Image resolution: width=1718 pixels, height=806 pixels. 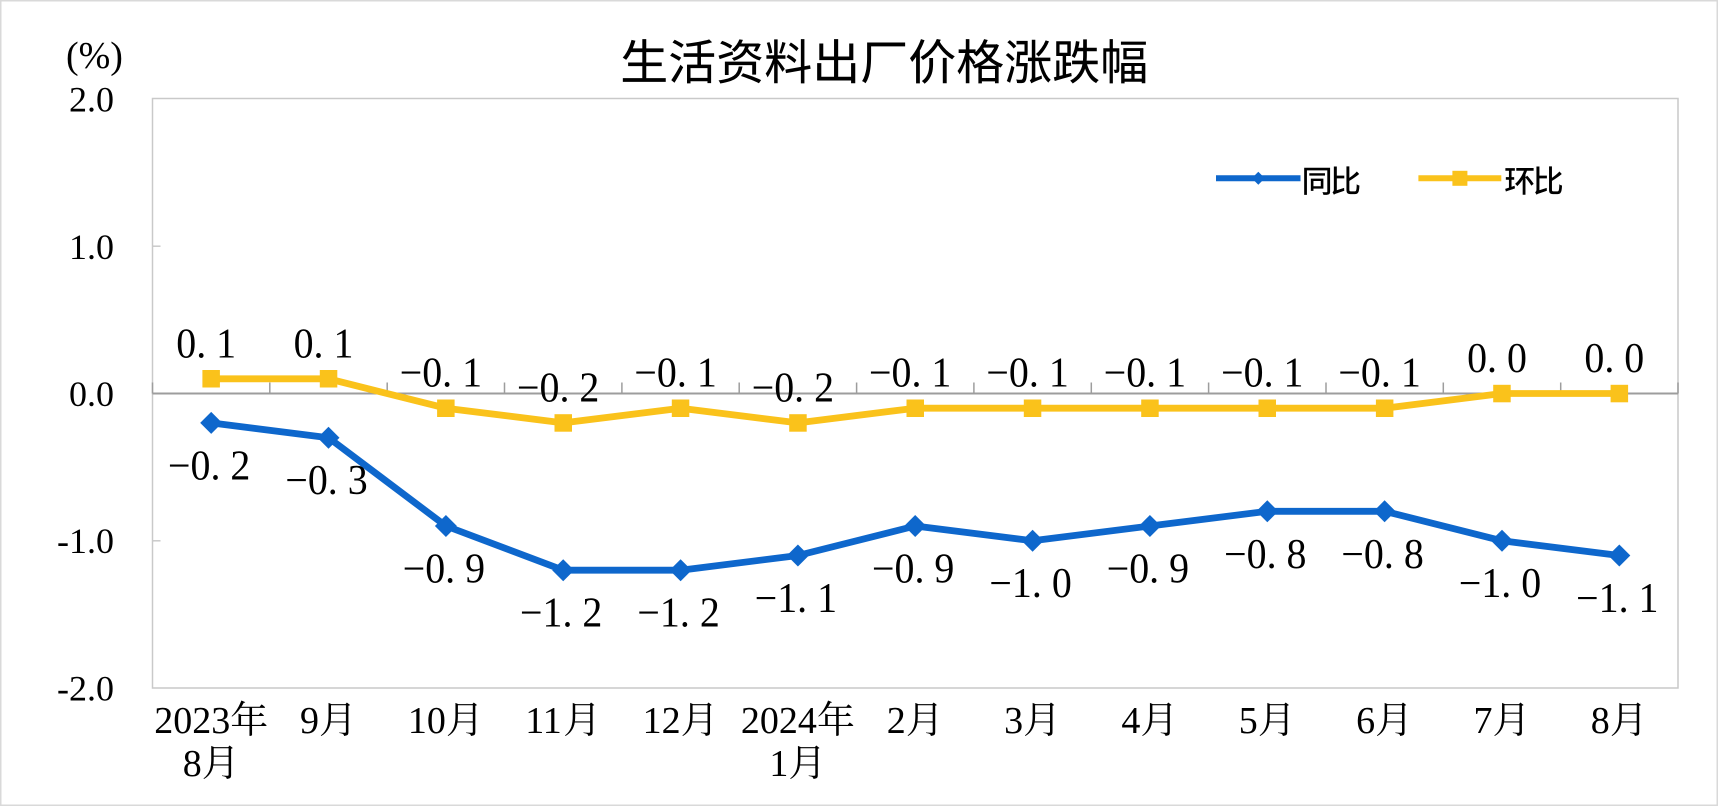 I want to click on svg-text: 6, so click(x=1365, y=721).